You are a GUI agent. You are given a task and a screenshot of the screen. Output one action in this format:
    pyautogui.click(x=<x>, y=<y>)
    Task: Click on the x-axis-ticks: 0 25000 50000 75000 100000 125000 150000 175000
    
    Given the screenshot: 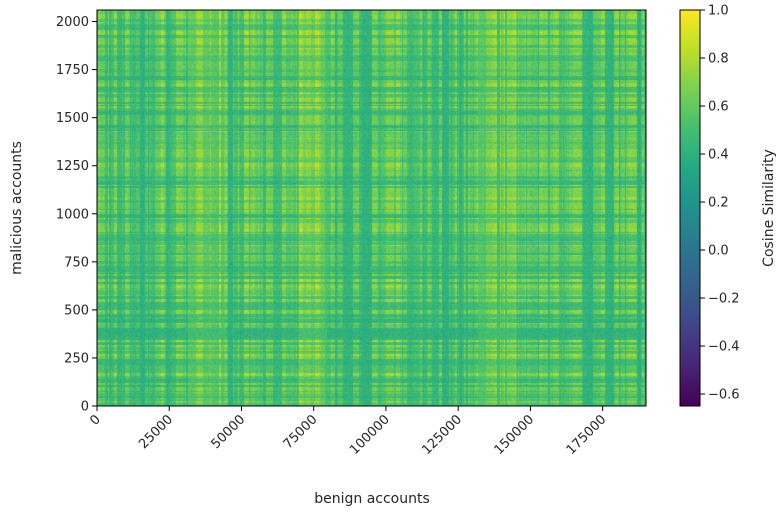 What is the action you would take?
    pyautogui.click(x=348, y=432)
    